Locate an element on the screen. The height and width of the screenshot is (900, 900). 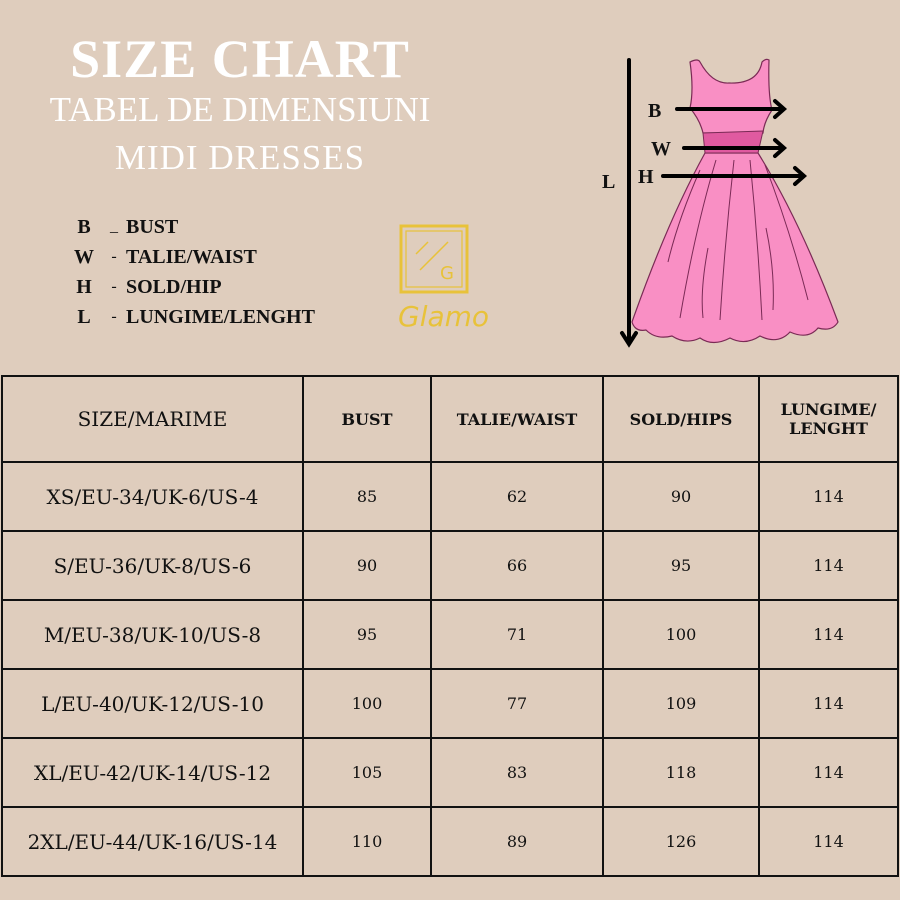
table-row: L/EU-40/UK-12/US-10 100 77 109 114 is located at coordinates (450, 703).